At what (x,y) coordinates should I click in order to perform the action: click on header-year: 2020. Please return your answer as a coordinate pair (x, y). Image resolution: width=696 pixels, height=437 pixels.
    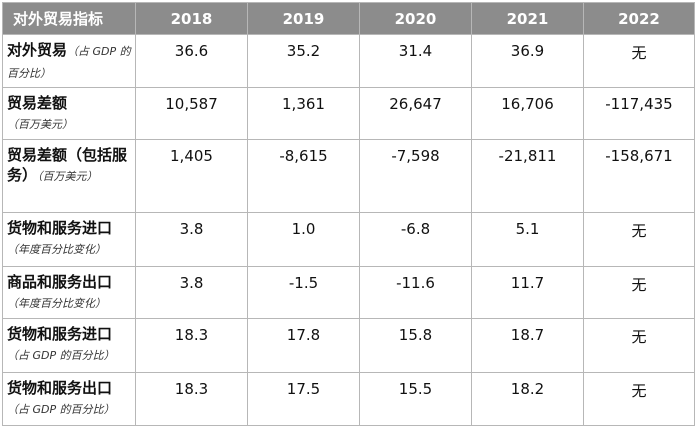
    Looking at the image, I should click on (415, 18).